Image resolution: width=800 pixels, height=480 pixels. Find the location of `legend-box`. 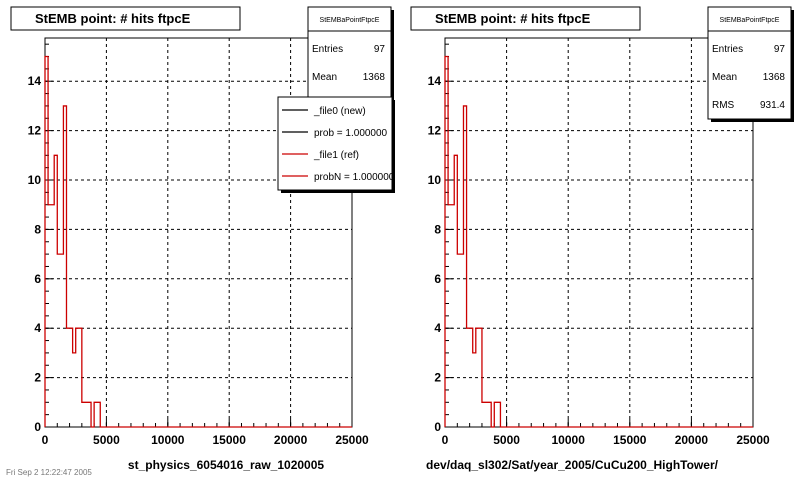

legend-box is located at coordinates (335, 143).